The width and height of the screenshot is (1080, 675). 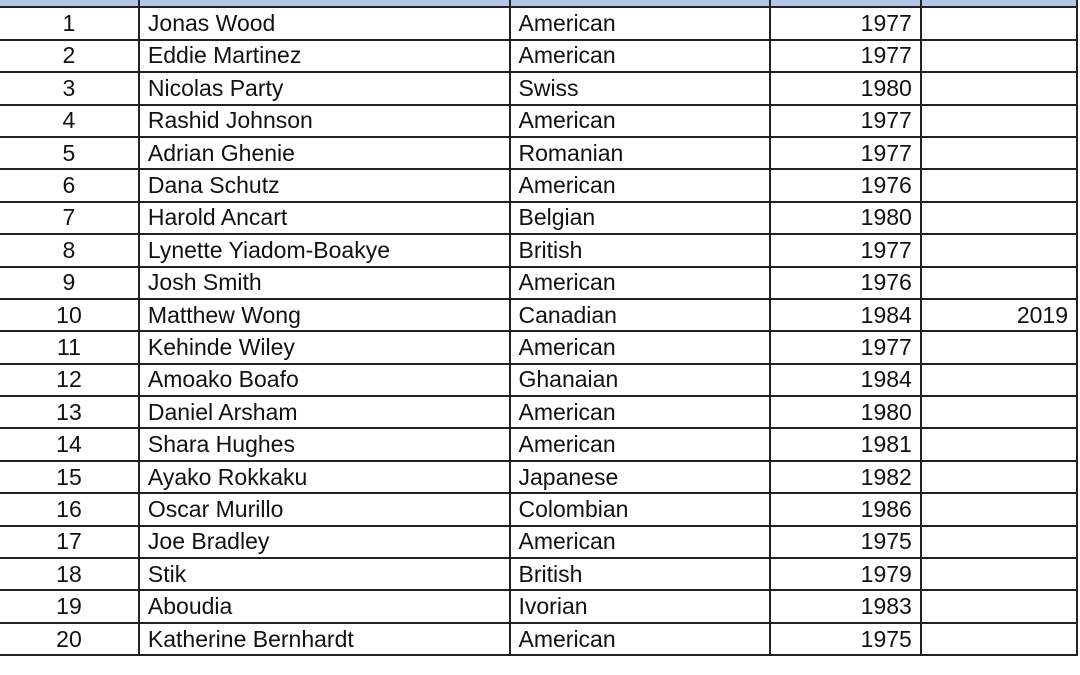 I want to click on artist-cell: Amoako Boafo, so click(x=324, y=380).